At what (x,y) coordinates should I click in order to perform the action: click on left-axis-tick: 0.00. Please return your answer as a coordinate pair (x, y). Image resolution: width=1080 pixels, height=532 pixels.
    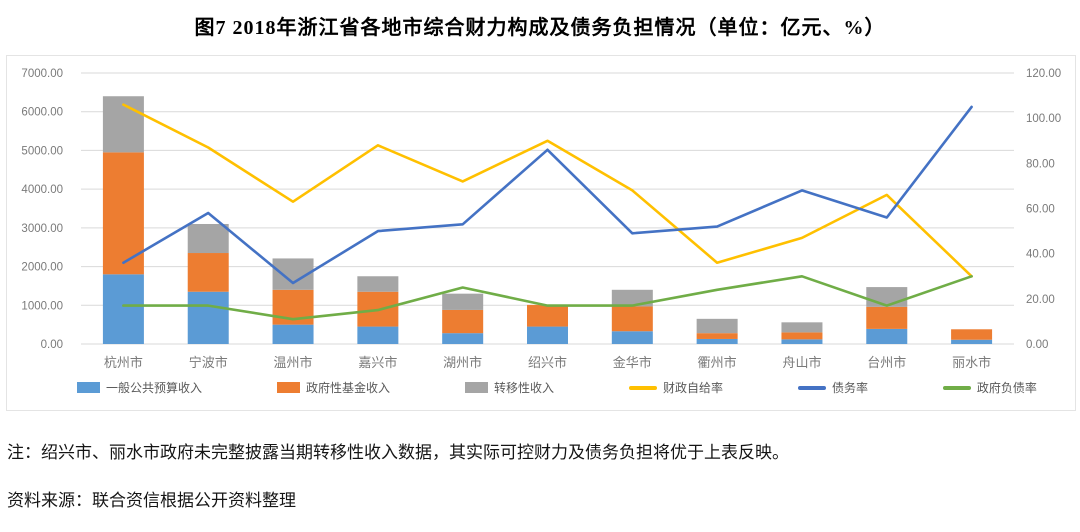
    Looking at the image, I should click on (52, 345).